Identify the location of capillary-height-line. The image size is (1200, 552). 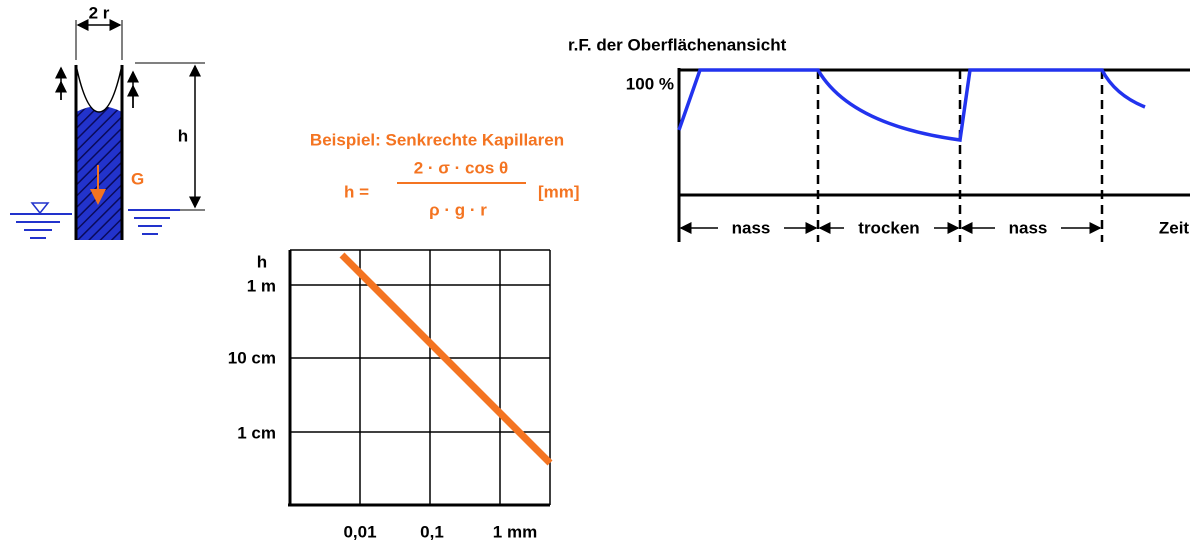
(446, 359).